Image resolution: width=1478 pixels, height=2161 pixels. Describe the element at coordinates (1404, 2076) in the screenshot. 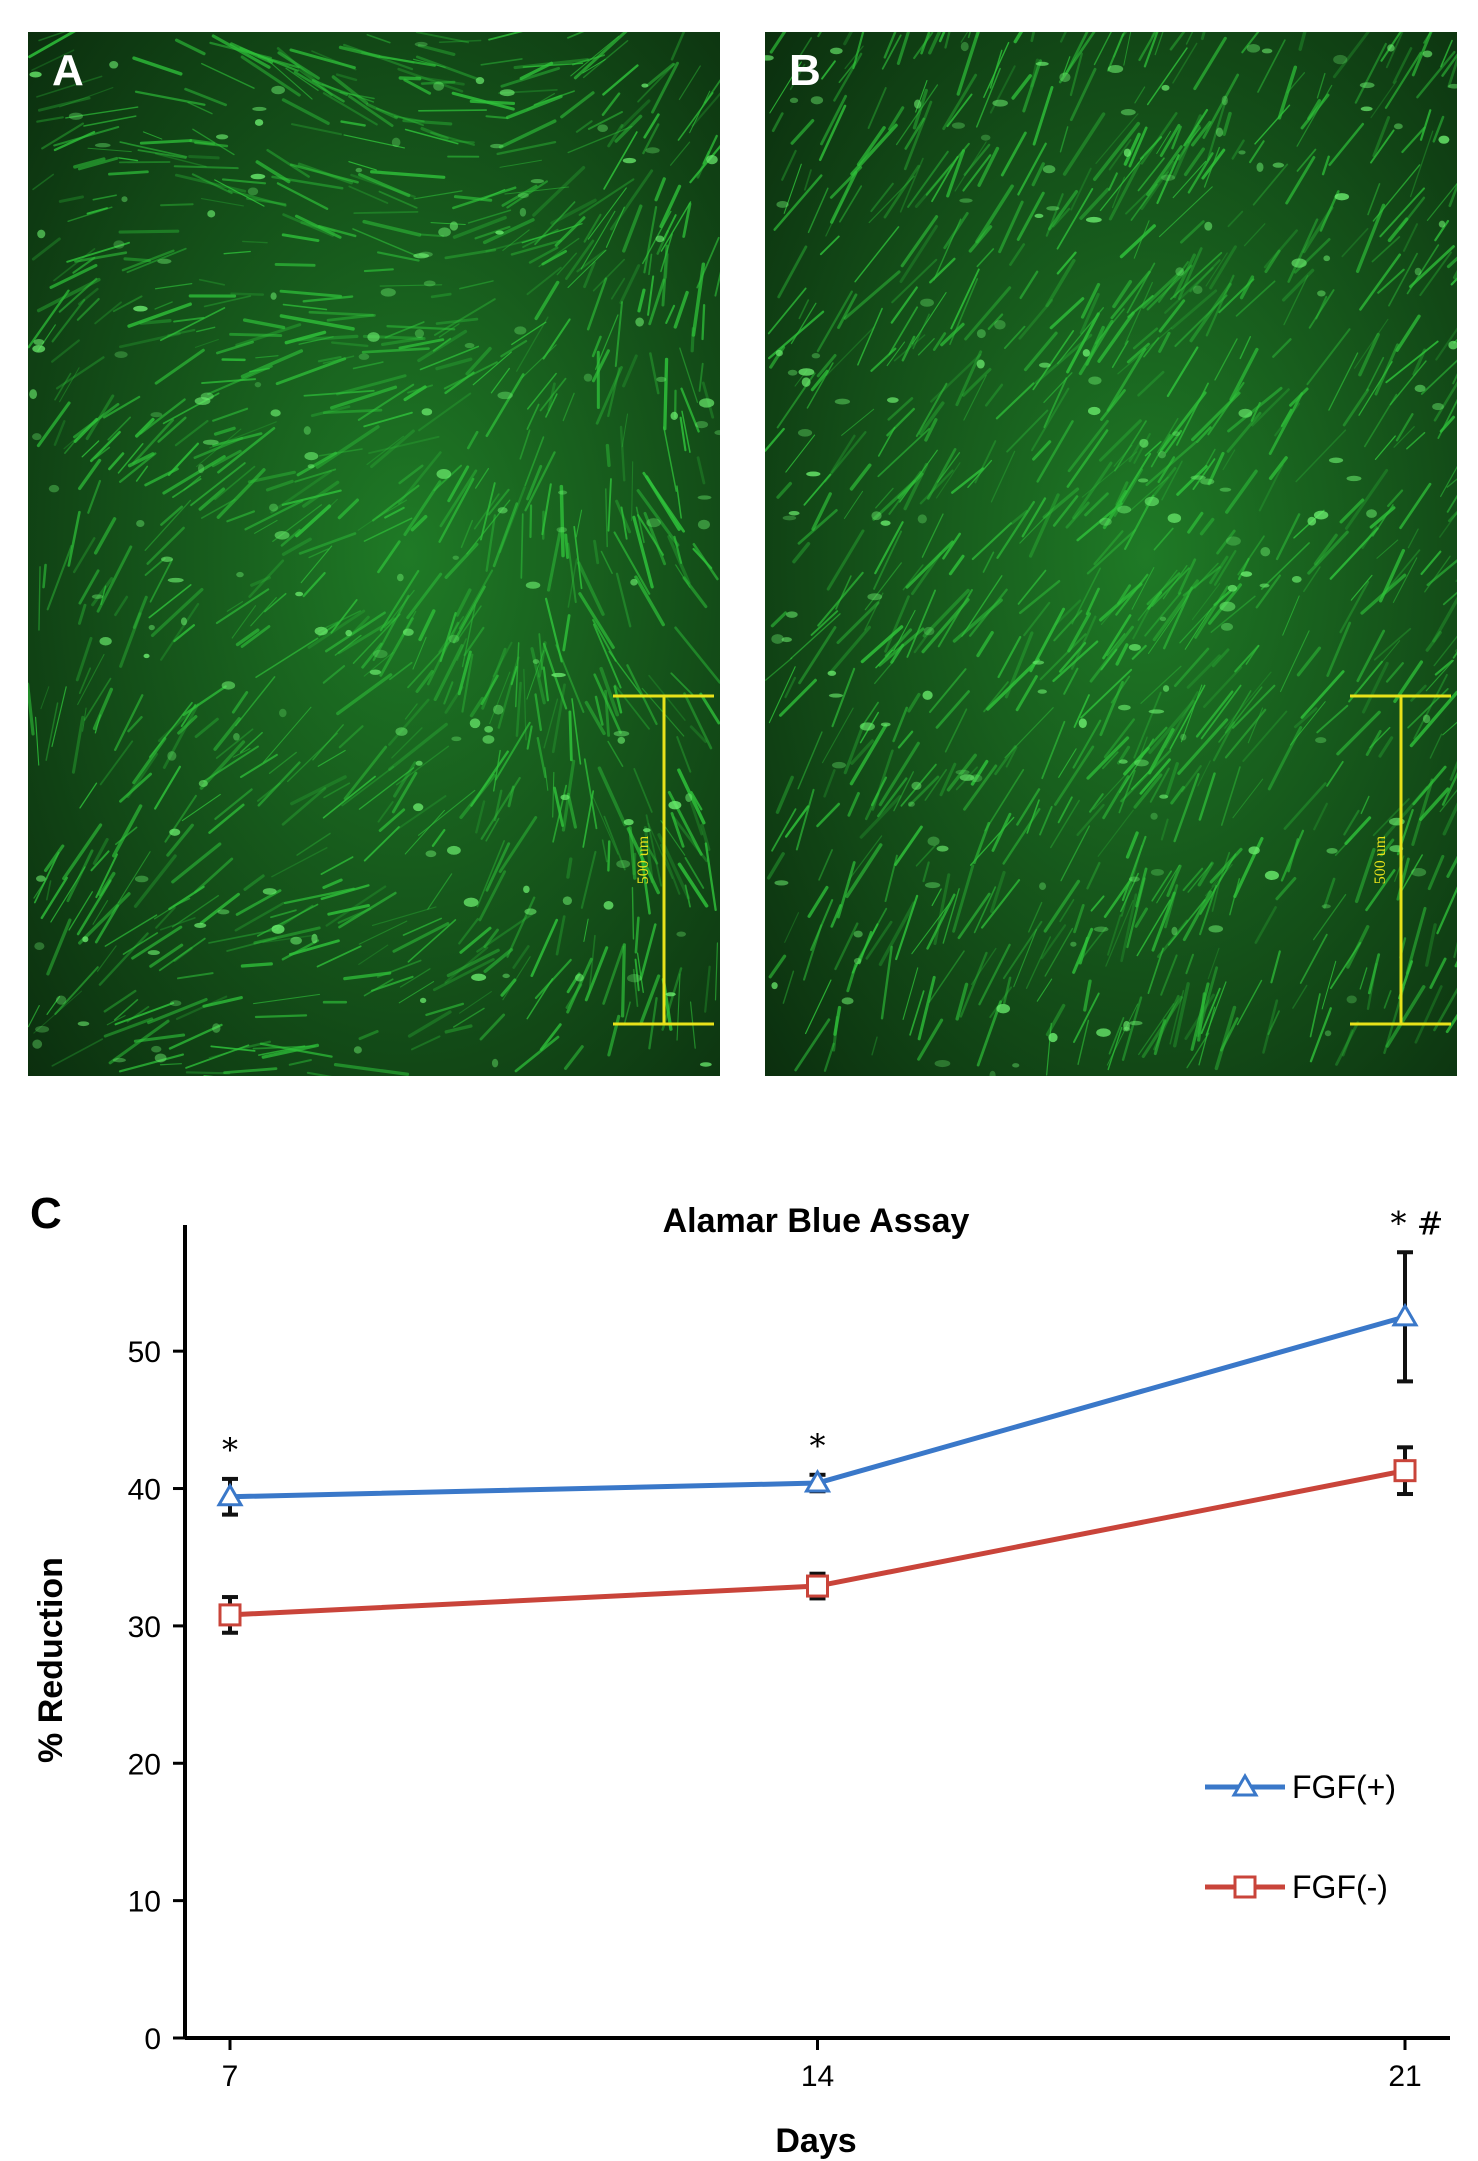

I see `x-tick-label: 21` at that location.